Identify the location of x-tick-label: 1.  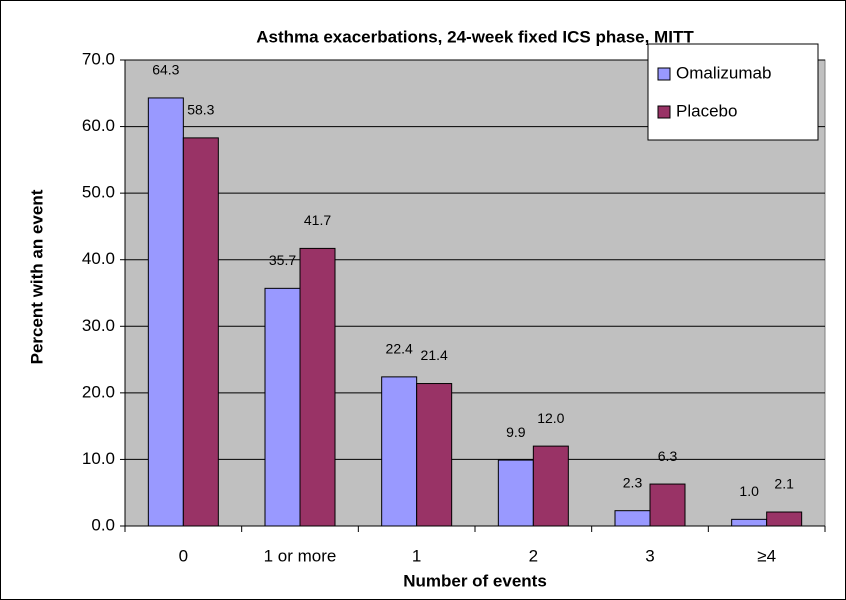
(416, 555).